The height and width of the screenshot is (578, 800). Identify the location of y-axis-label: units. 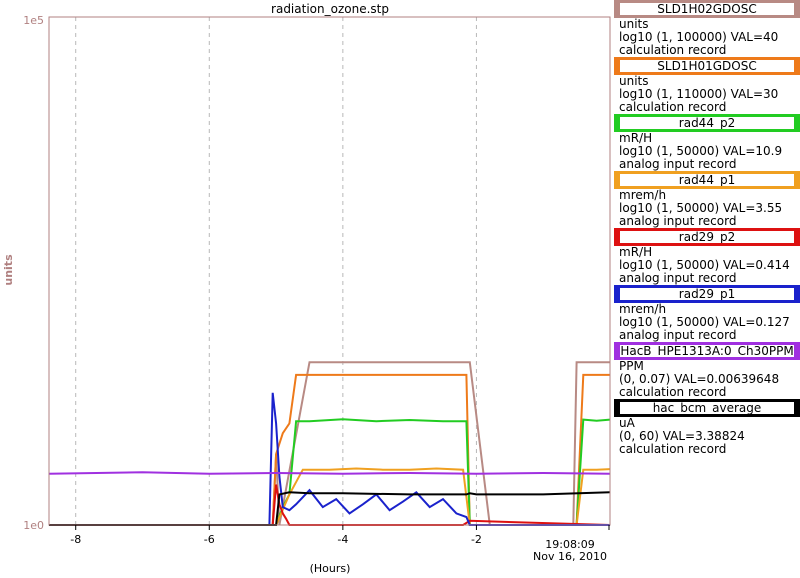
(8, 270).